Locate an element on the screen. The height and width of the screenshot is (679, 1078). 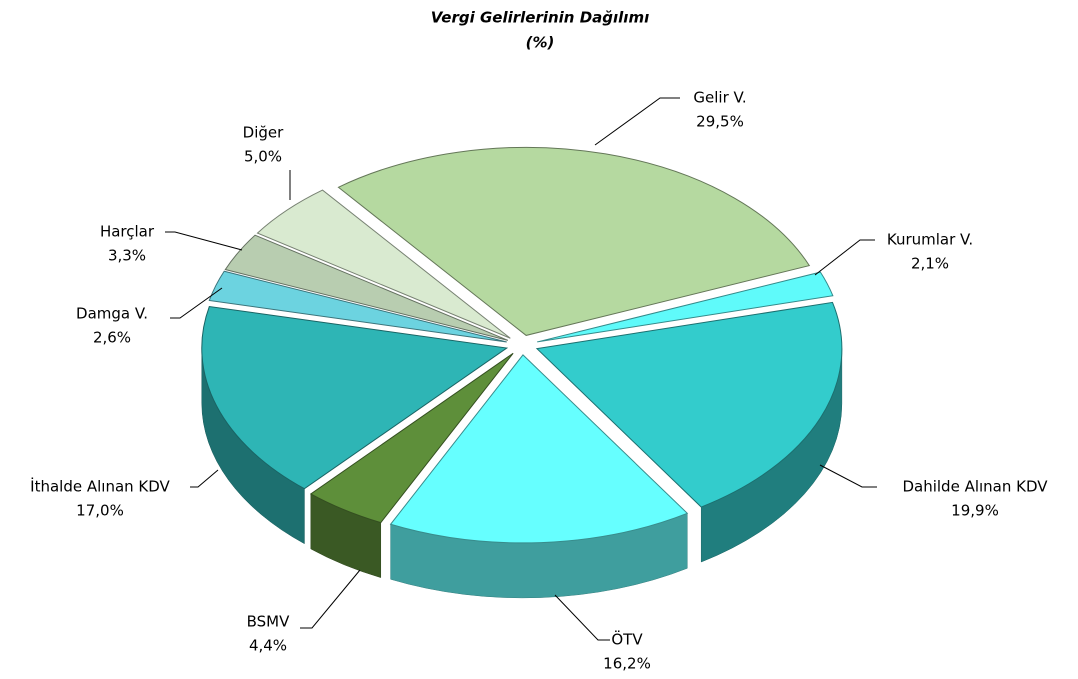
slice-label: ÖTV is located at coordinates (627, 639).